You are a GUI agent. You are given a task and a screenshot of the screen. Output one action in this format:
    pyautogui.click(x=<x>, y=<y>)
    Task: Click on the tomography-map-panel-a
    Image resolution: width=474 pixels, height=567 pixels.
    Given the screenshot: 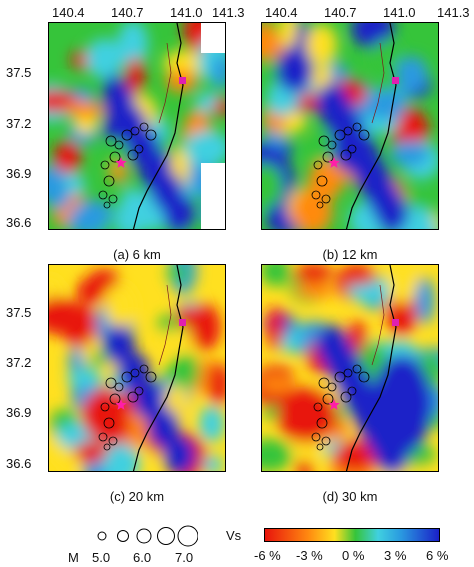 What is the action you would take?
    pyautogui.click(x=137, y=126)
    